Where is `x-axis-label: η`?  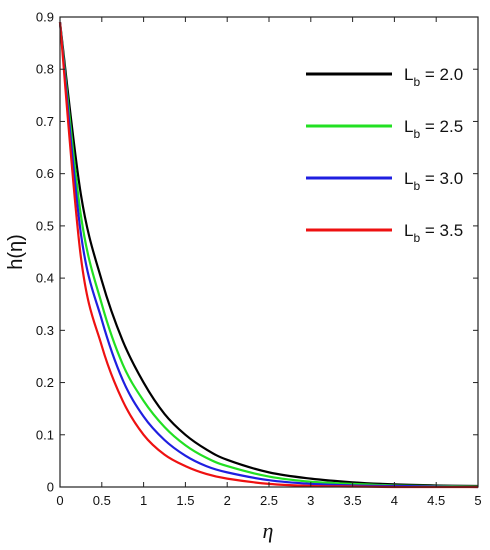
x-axis-label: η is located at coordinates (268, 530).